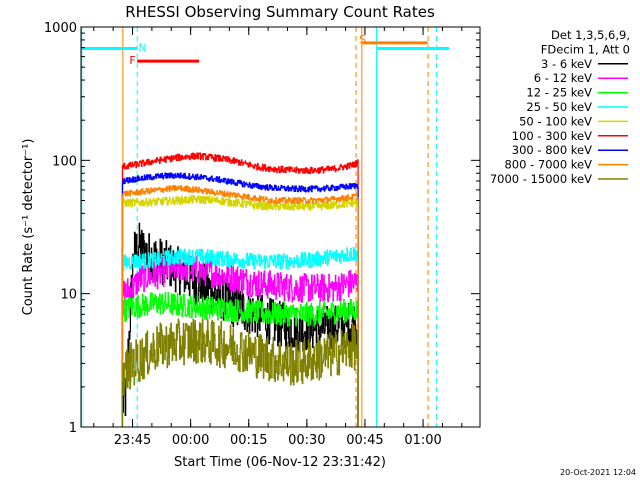 The width and height of the screenshot is (640, 480). I want to click on x-tick-label-0: 23:45, so click(132, 440).